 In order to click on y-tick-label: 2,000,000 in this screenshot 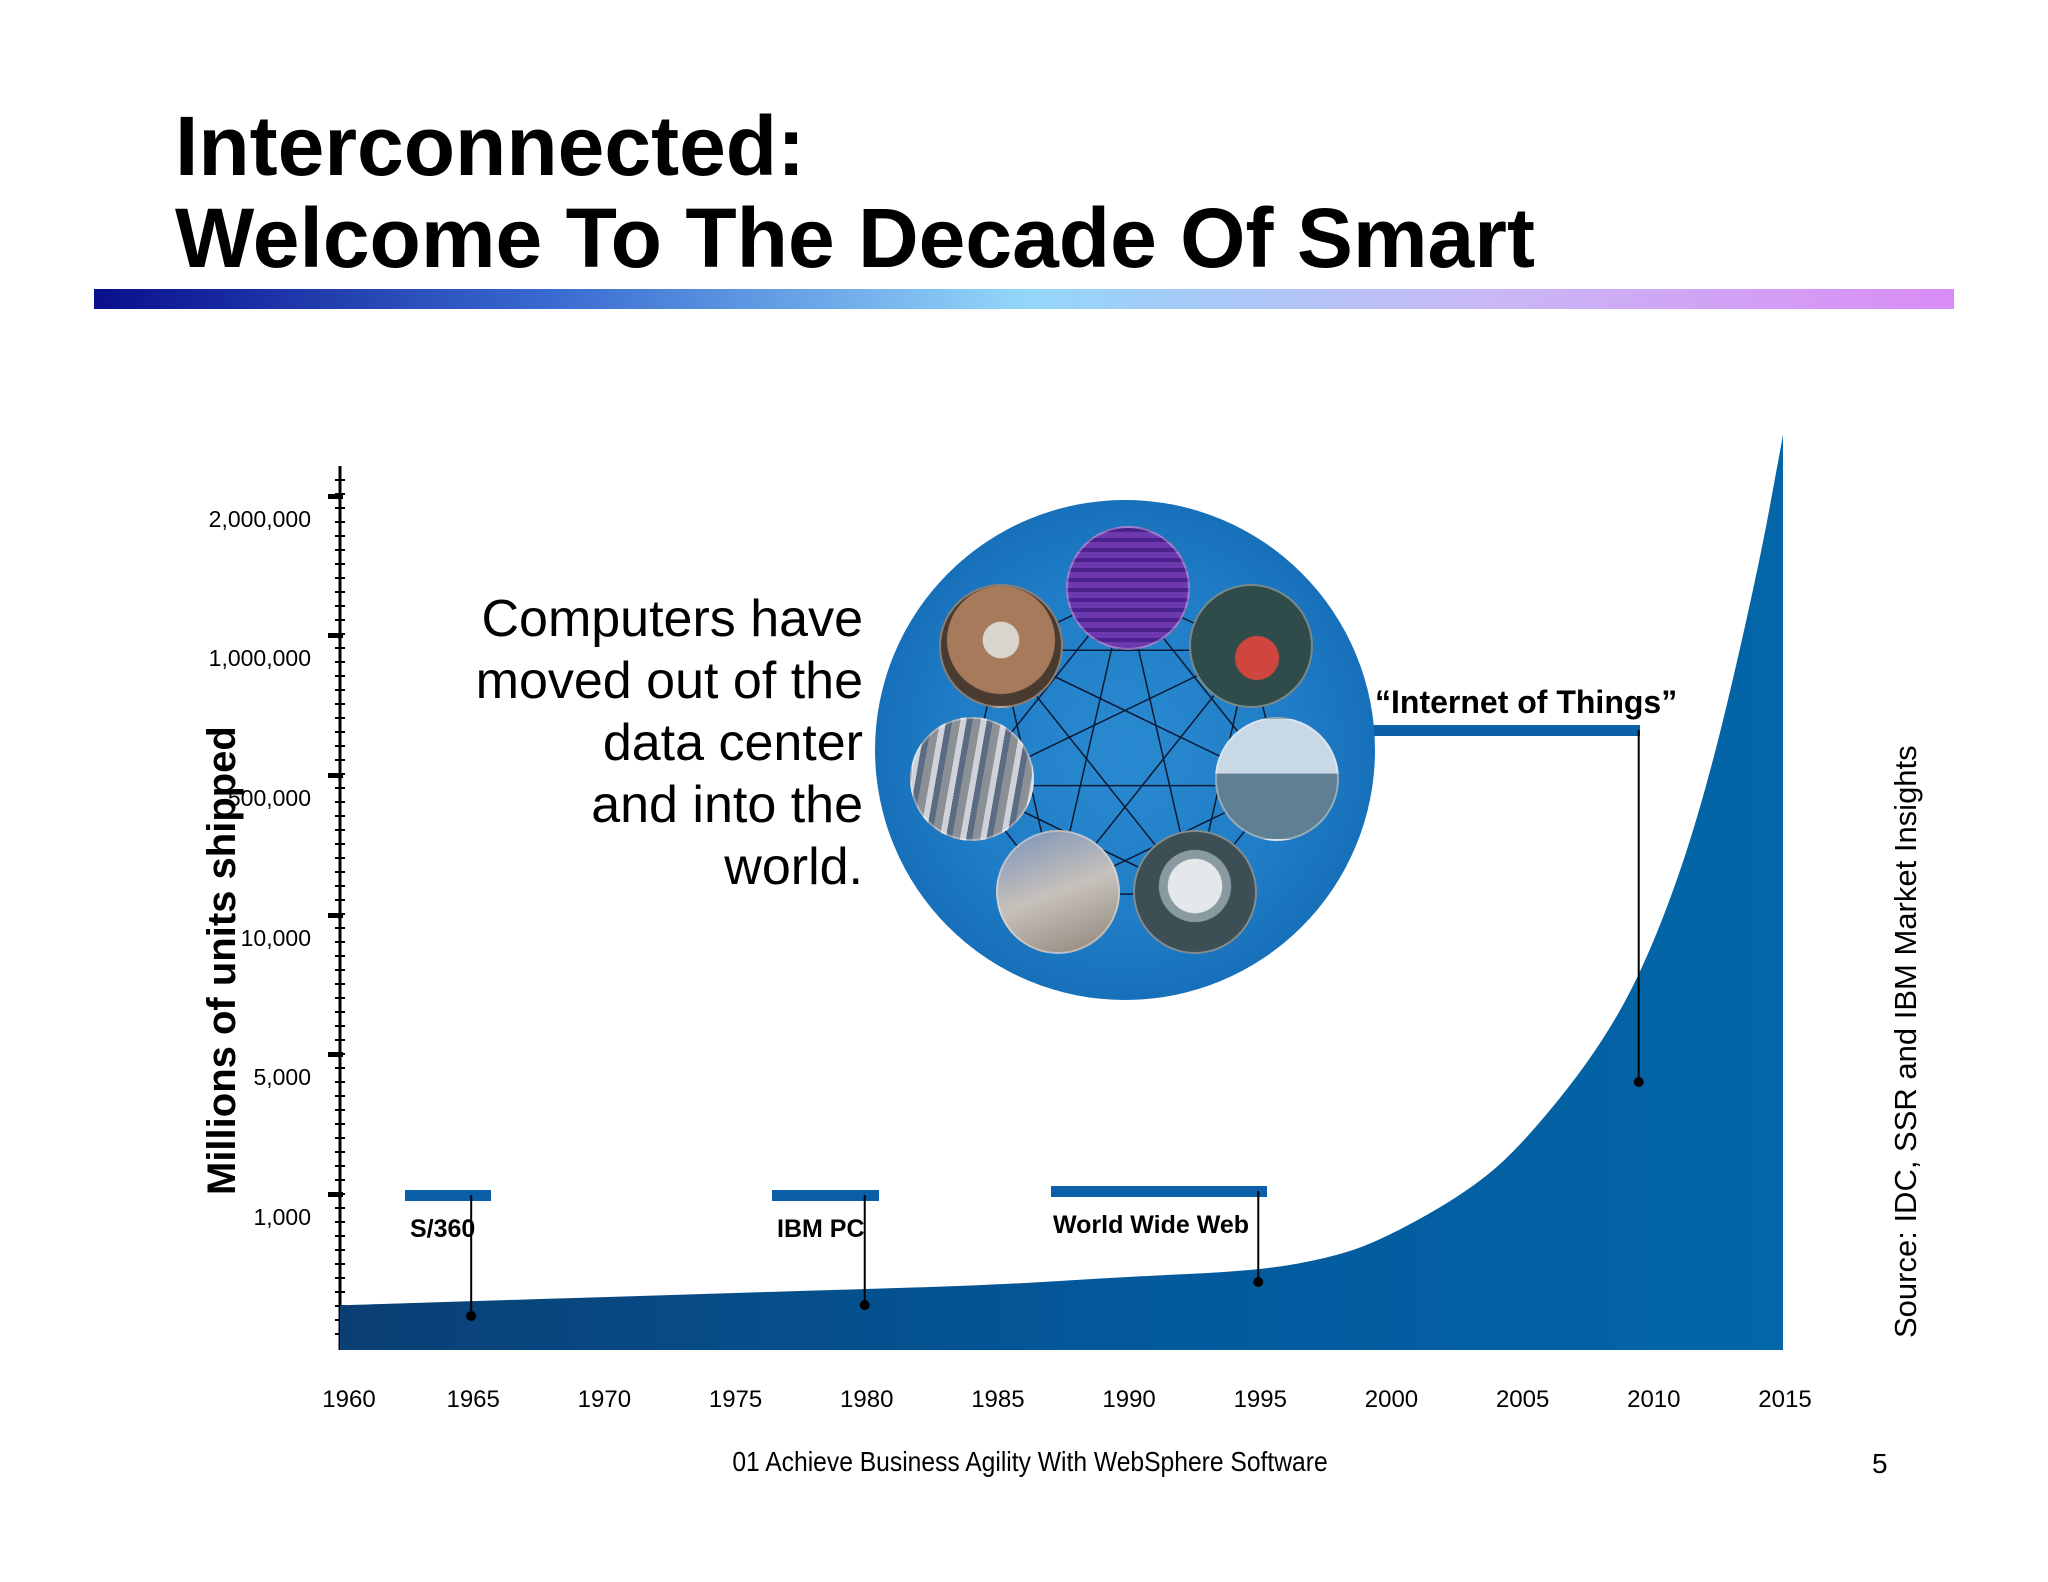, I will do `click(260, 519)`.